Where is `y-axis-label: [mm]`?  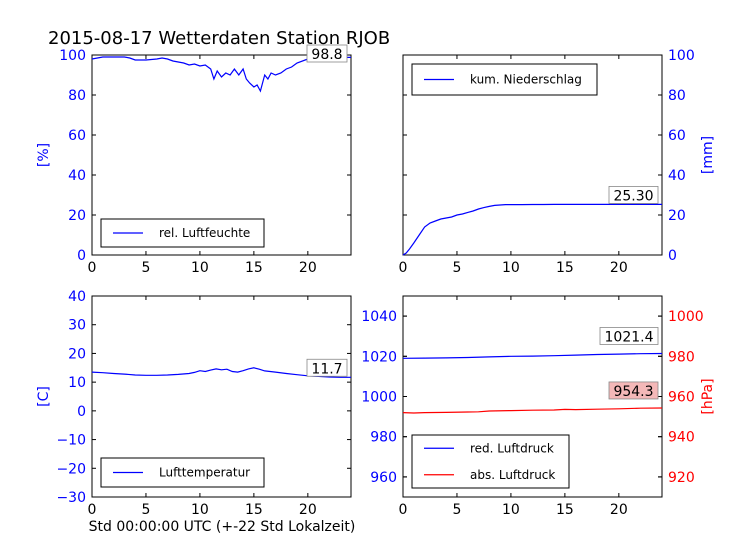
y-axis-label: [mm] is located at coordinates (708, 155).